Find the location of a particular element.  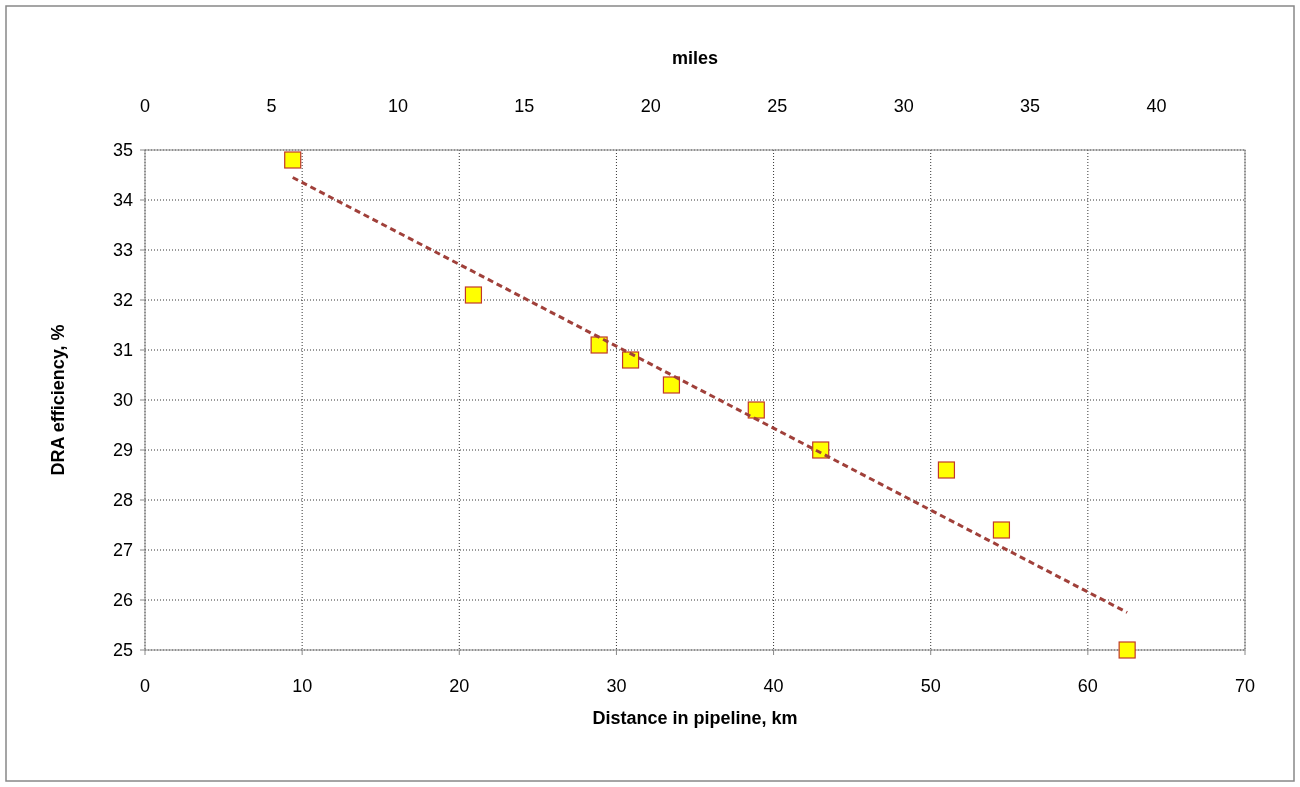

x-tick-label: 10 is located at coordinates (302, 686).